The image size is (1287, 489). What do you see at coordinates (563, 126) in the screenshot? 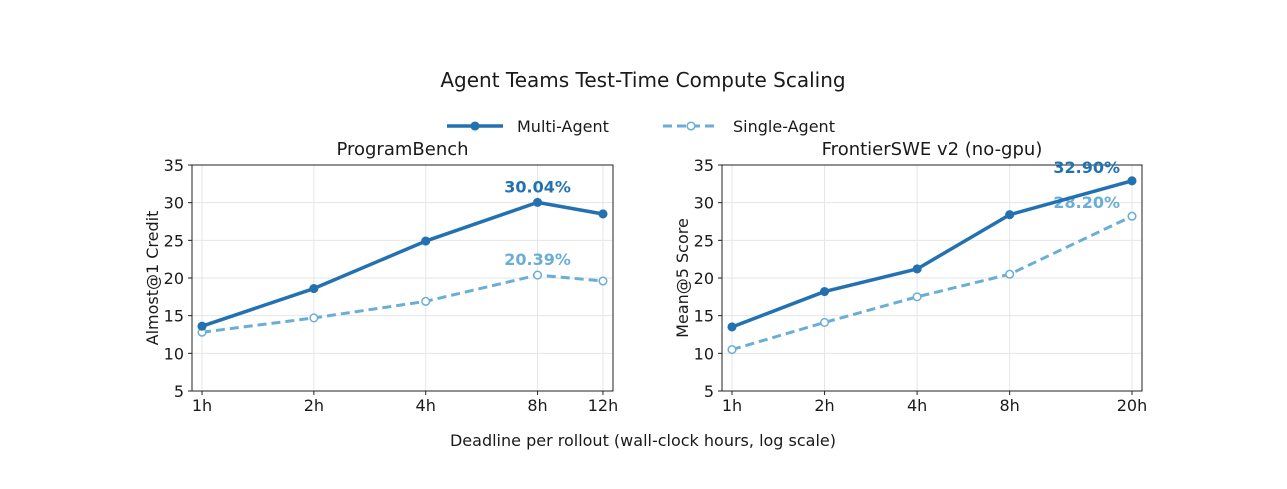
I see `legend-label-multi-agent: Multi-Agent` at bounding box center [563, 126].